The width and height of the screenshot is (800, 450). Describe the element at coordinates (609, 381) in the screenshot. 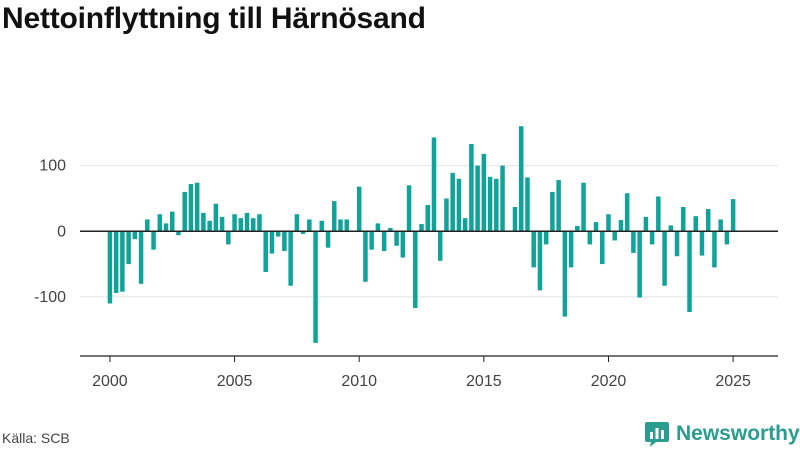

I see `x-tick-label: 2020` at that location.